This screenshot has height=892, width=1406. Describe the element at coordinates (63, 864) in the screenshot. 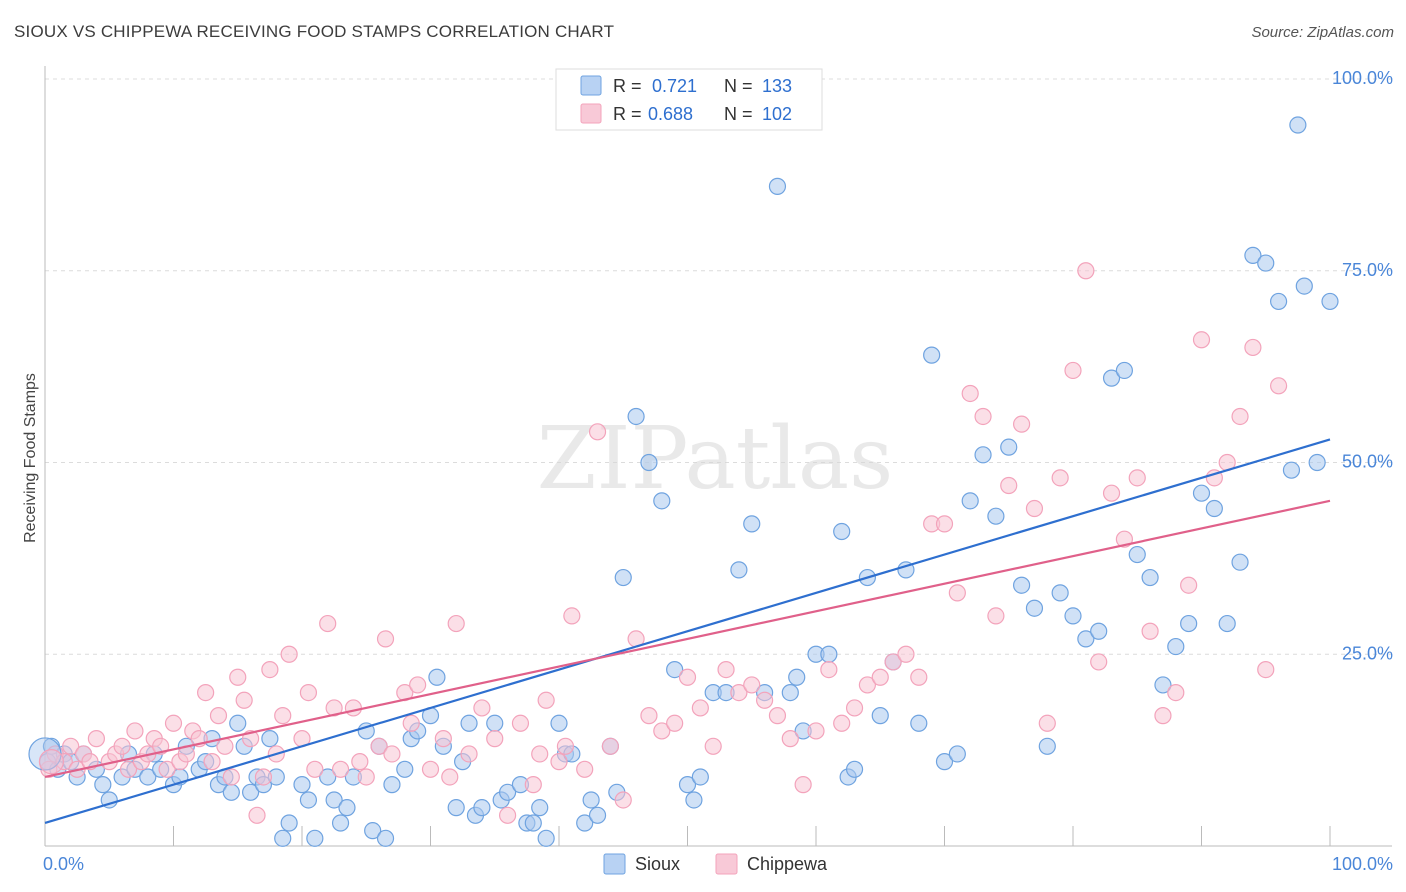

I see `x-tick-label: 0.0%` at that location.